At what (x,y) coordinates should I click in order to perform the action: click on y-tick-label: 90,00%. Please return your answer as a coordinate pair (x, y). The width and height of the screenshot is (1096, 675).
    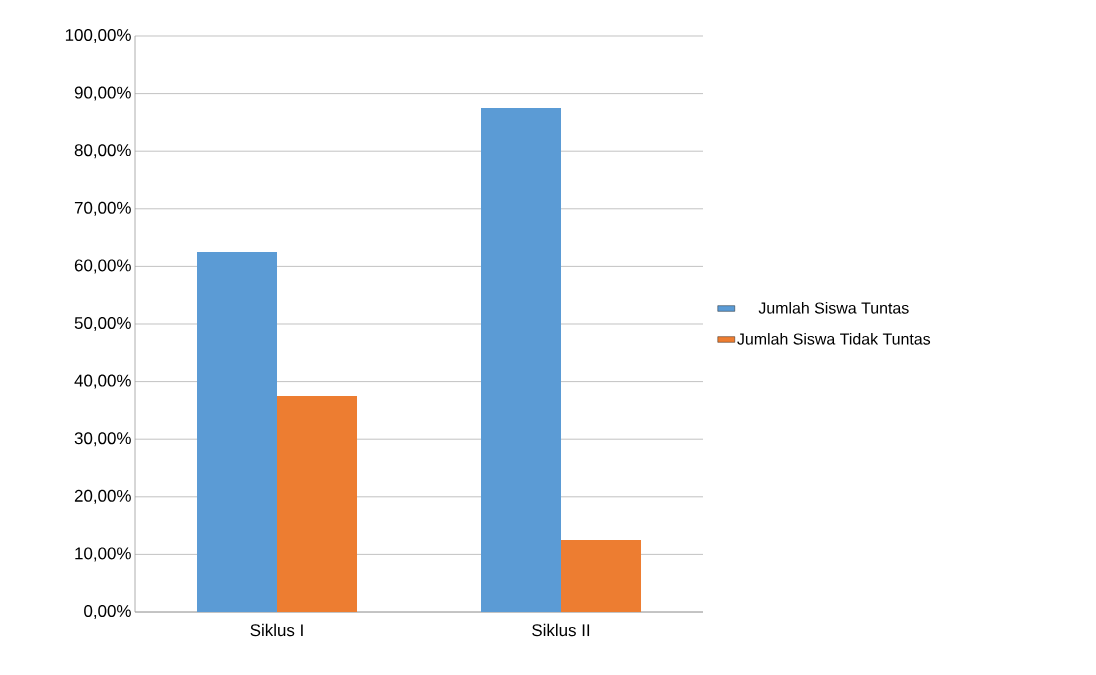
    Looking at the image, I should click on (102, 93).